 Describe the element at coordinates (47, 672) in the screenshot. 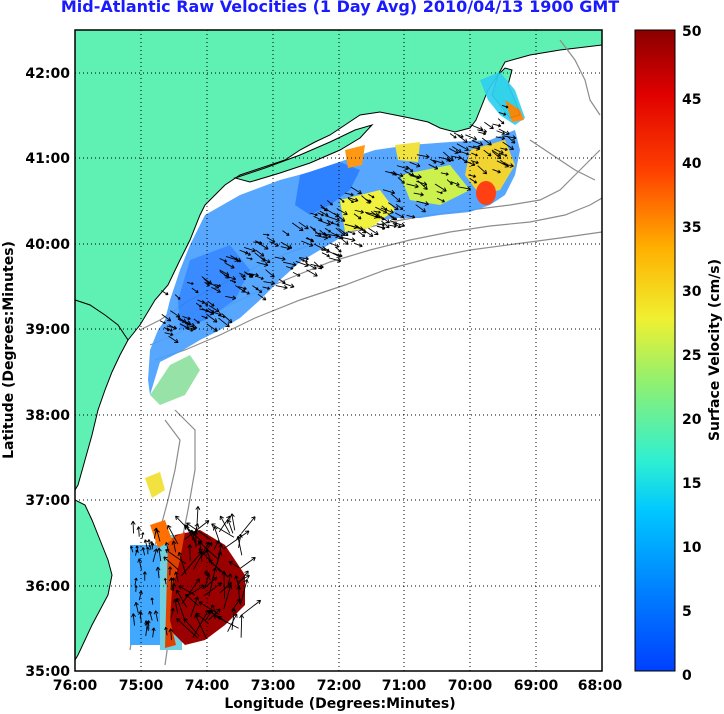

I see `y-tick-label: 35:00` at that location.